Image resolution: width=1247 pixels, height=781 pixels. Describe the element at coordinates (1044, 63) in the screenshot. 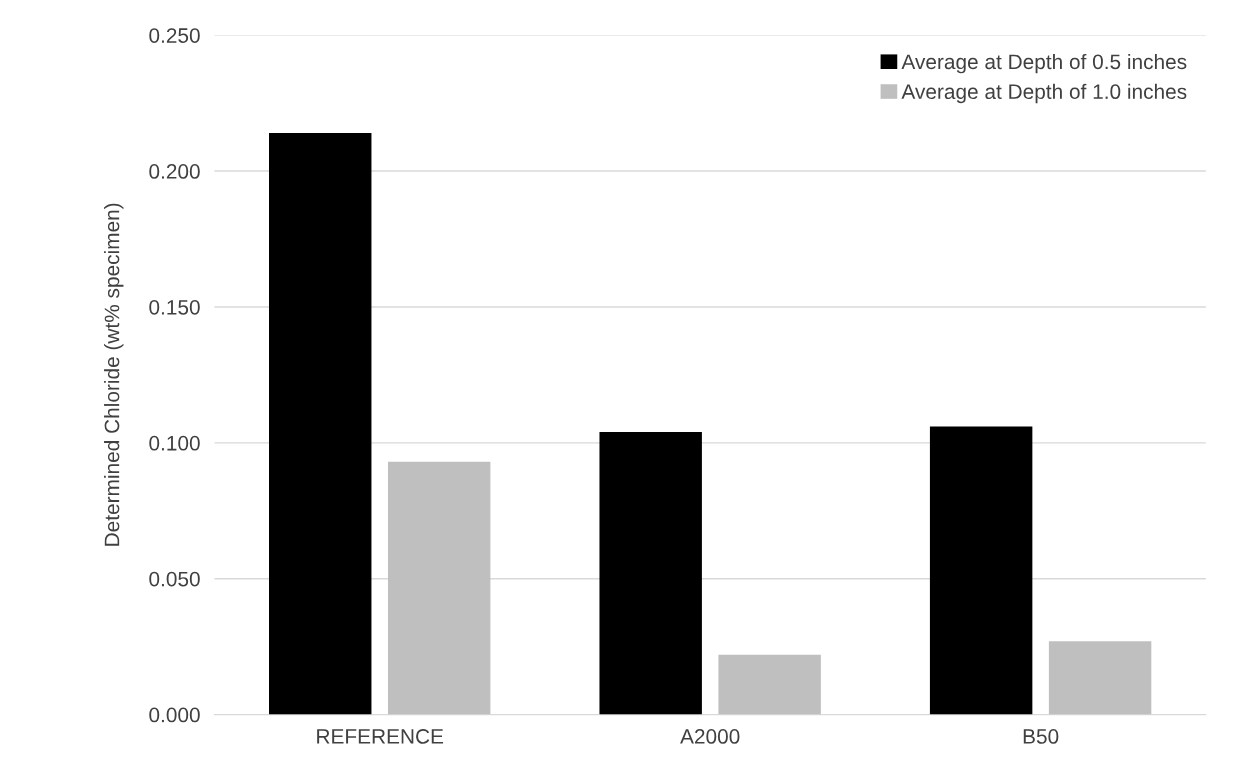

I see `legend-label: Average at Depth of 0.5 inches` at that location.